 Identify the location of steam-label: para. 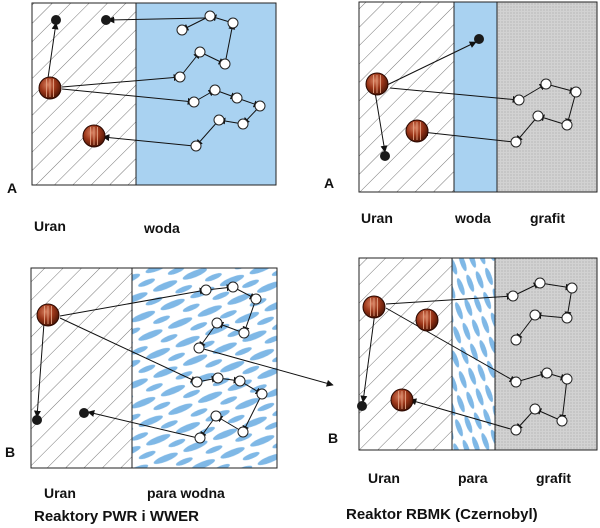
(473, 478).